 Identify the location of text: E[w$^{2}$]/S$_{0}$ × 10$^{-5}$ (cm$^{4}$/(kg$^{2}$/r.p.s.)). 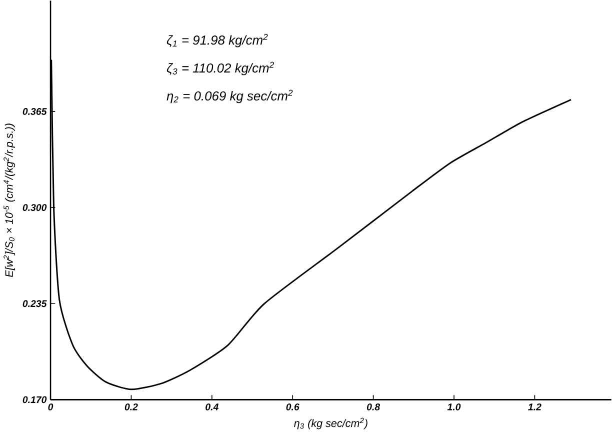
(10, 201).